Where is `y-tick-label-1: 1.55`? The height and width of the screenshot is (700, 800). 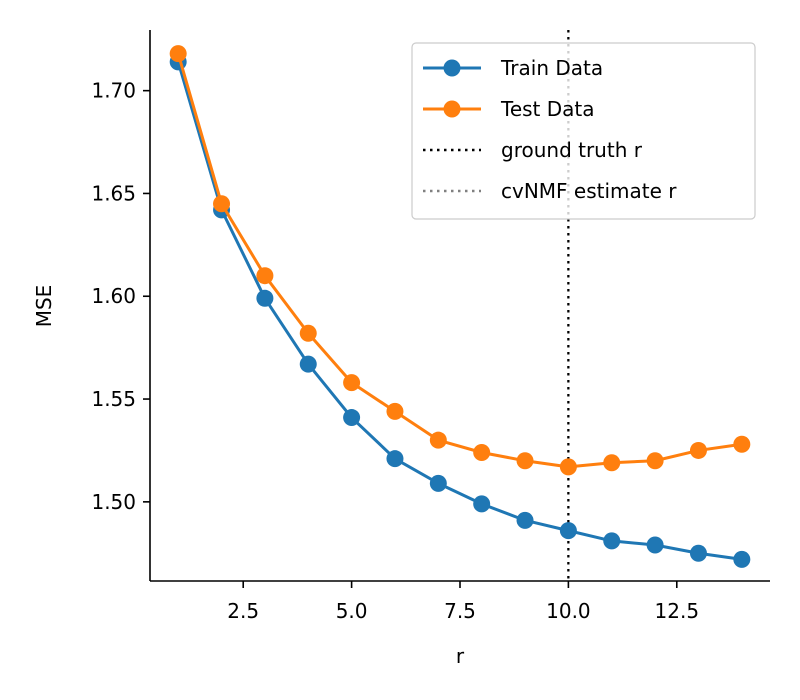 y-tick-label-1: 1.55 is located at coordinates (113, 399).